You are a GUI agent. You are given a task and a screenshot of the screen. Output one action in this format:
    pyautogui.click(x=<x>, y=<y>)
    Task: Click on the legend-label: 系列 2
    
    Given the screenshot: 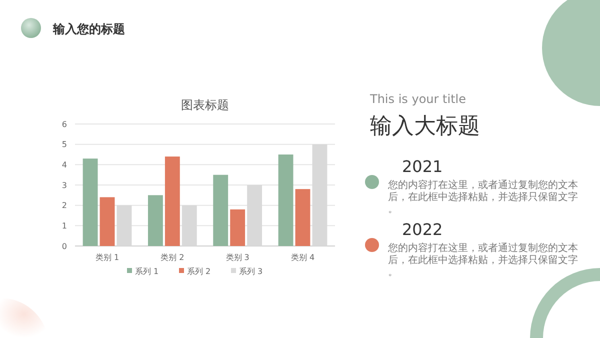 What is the action you would take?
    pyautogui.click(x=199, y=271)
    